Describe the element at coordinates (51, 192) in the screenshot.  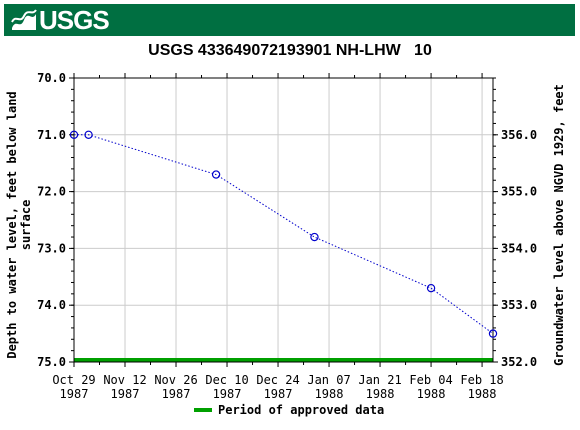
I see `y-left-tick-label: 72.0` at that location.